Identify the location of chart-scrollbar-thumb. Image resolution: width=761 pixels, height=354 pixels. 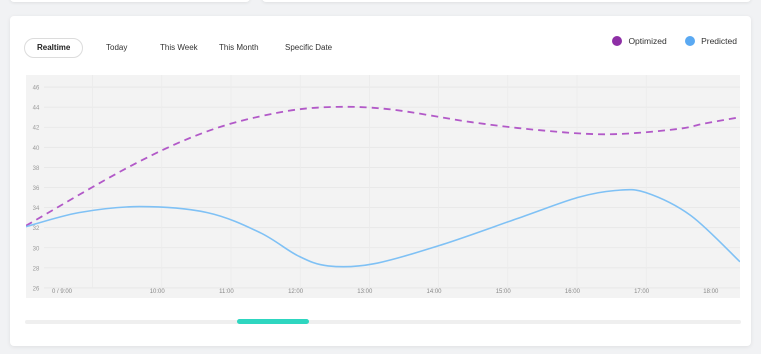
(273, 321).